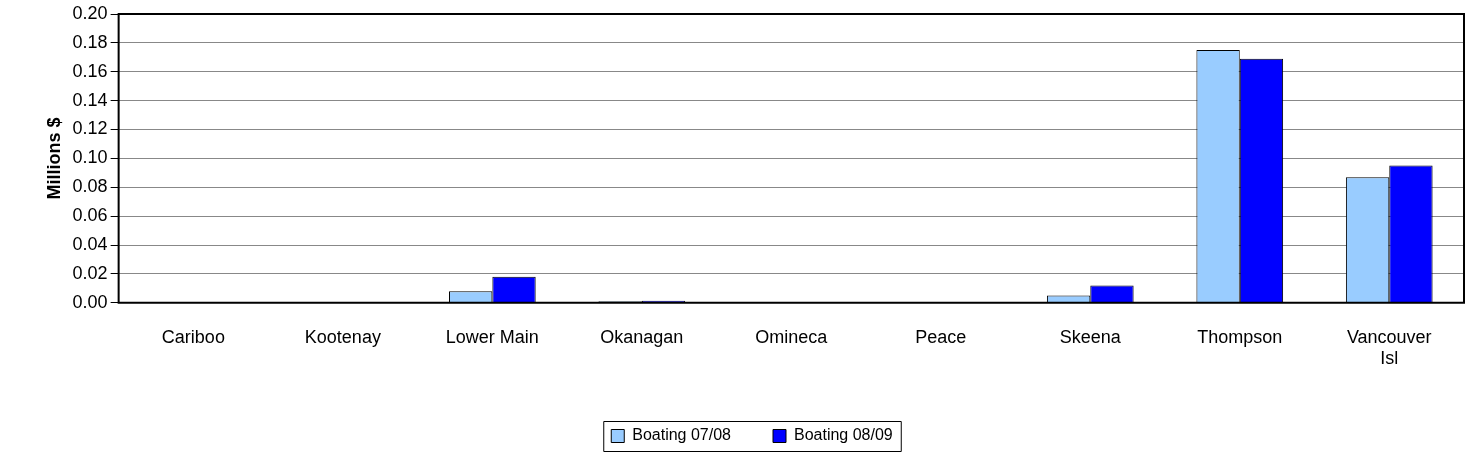  What do you see at coordinates (90, 157) in the screenshot?
I see `y-tick-label: 0.10` at bounding box center [90, 157].